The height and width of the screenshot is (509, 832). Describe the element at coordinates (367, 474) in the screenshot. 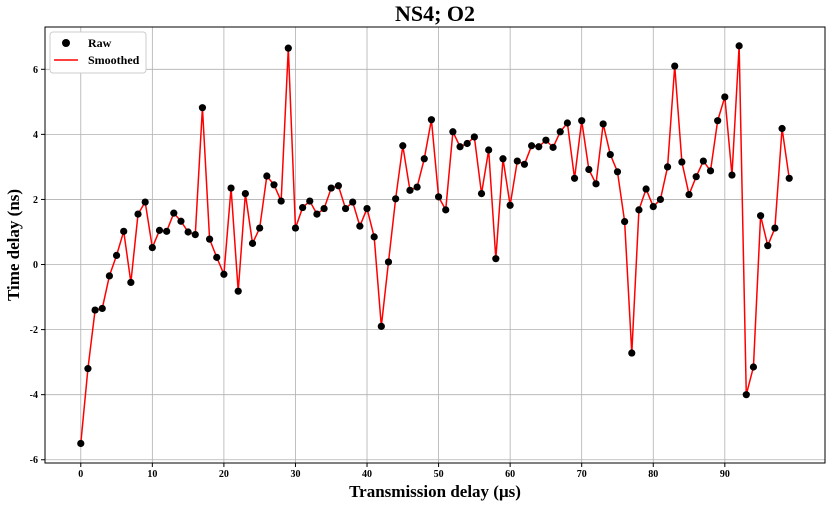

I see `x-tick-label: 40` at that location.